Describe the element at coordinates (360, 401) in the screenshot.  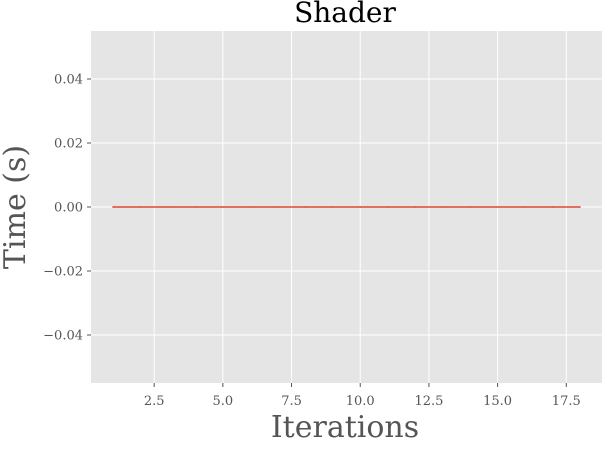
I see `x-tick-label: 10.0` at that location.